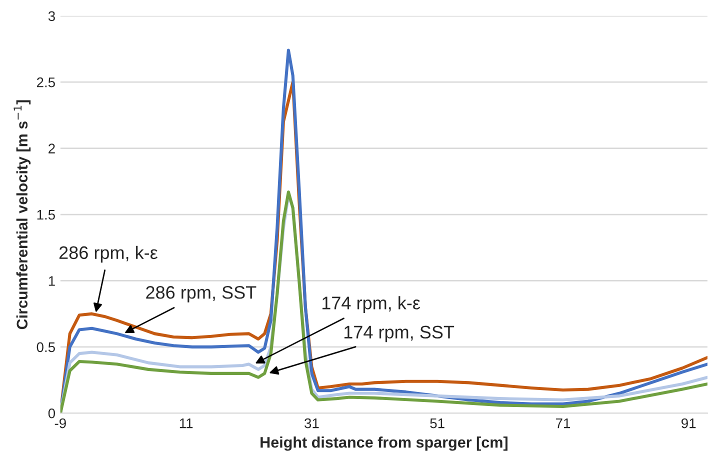 Image resolution: width=711 pixels, height=454 pixels. What do you see at coordinates (45, 347) in the screenshot?
I see `y-tick-label: 0.5` at bounding box center [45, 347].